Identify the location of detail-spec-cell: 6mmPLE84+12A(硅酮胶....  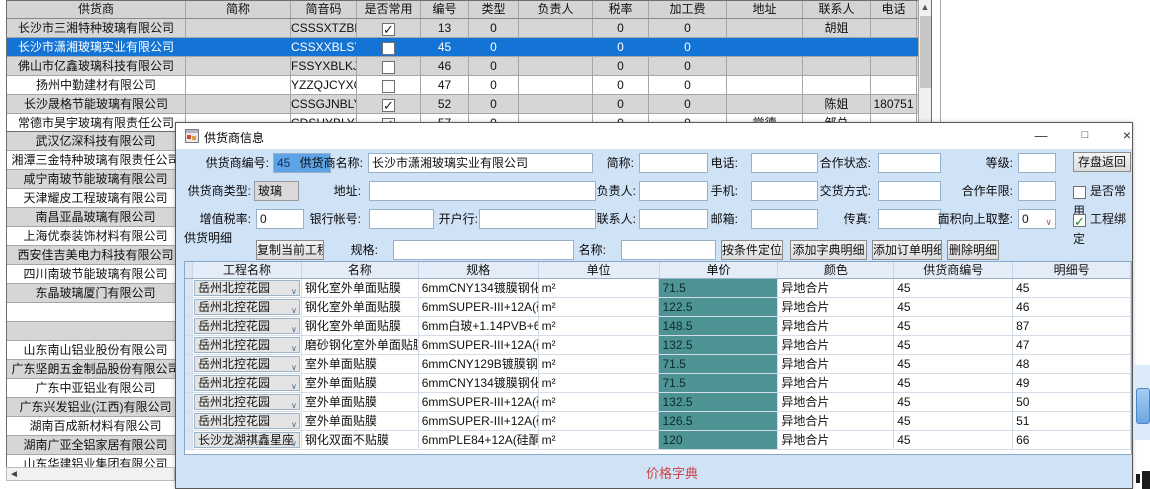
(478, 440).